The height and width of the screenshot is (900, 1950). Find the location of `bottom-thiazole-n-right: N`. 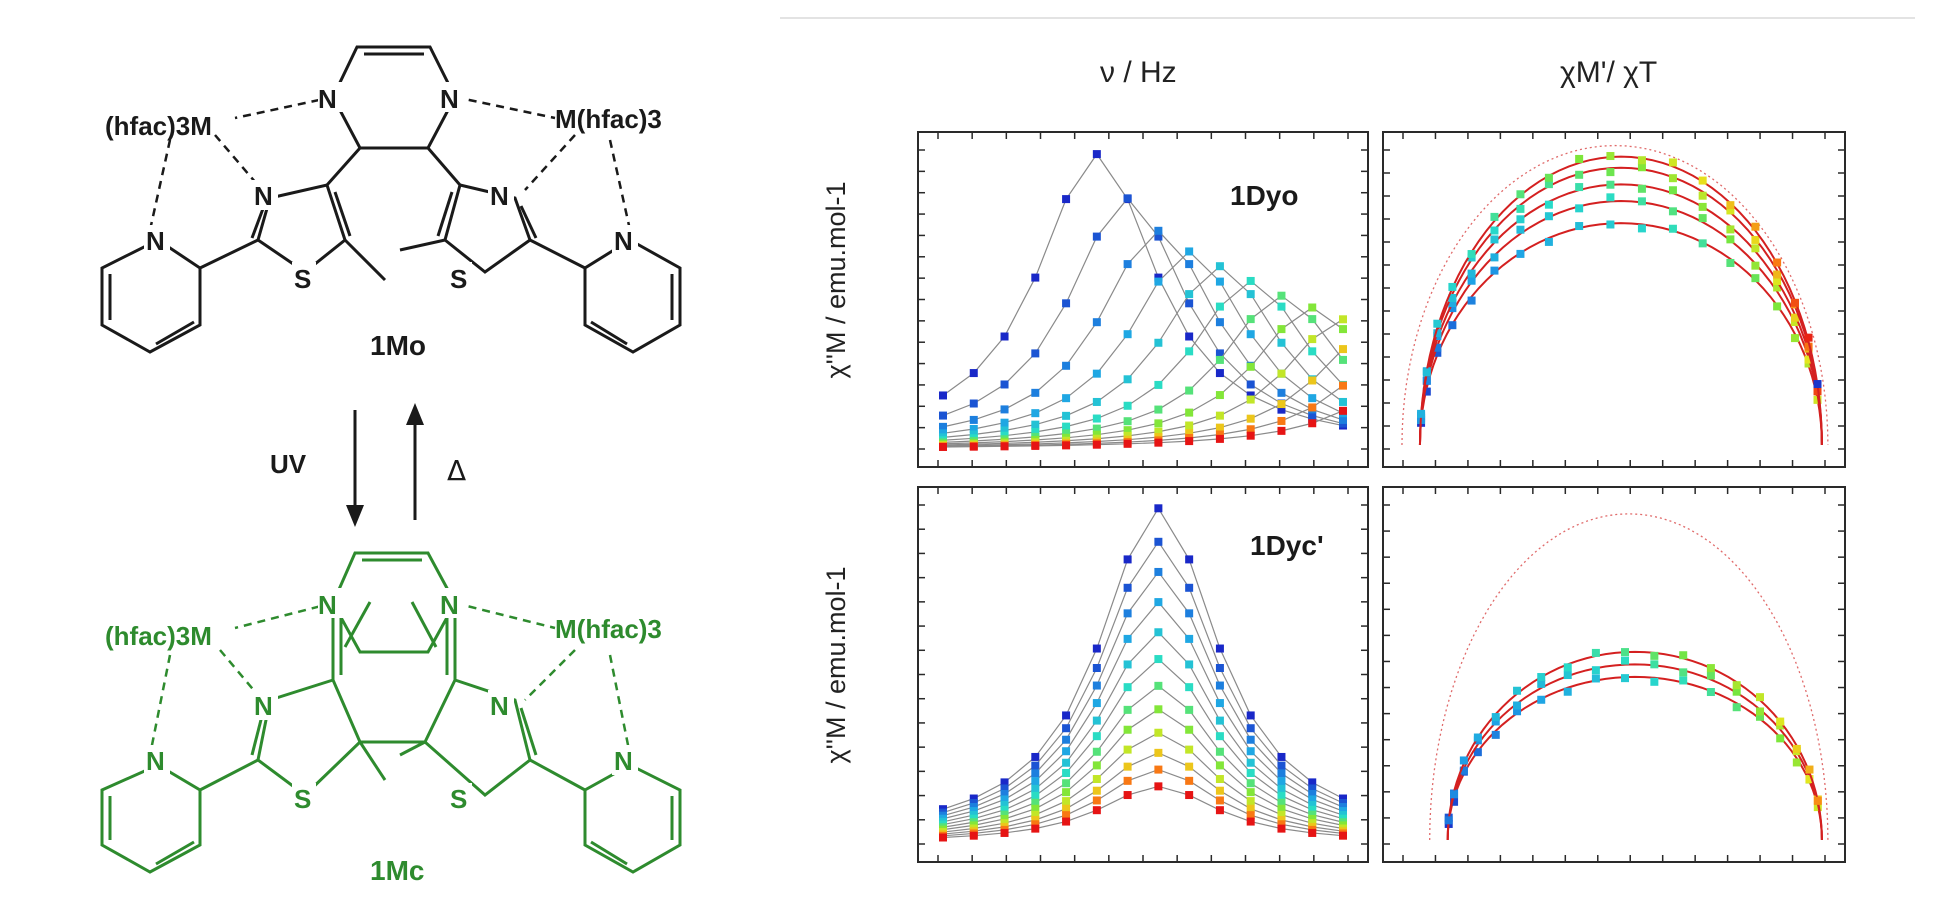

bottom-thiazole-n-right: N is located at coordinates (499, 706).